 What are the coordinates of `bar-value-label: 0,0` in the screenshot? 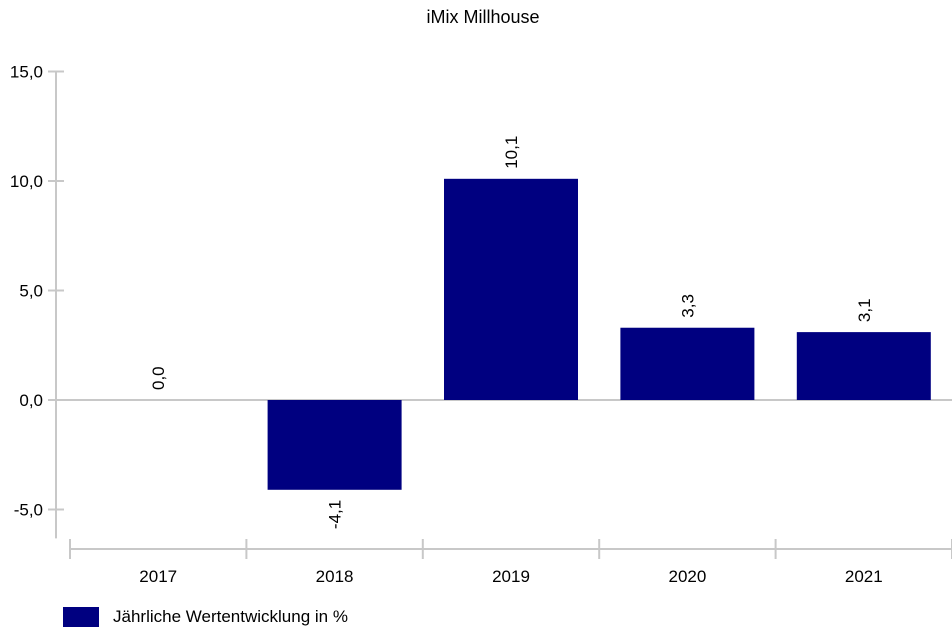 It's located at (158, 378).